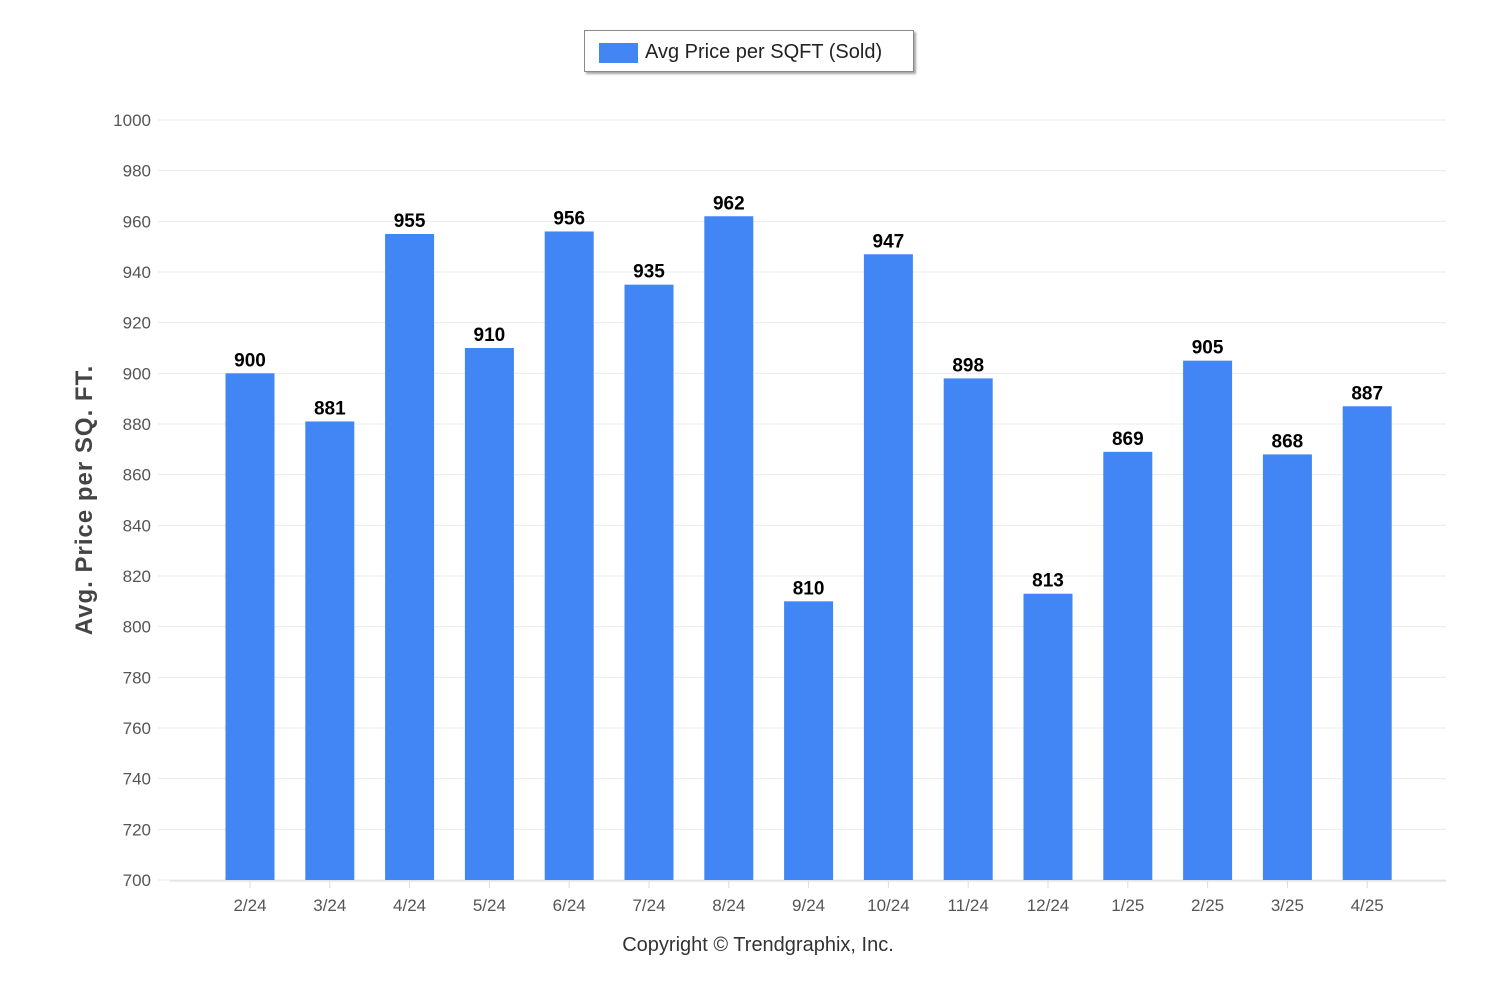 The height and width of the screenshot is (1000, 1500). I want to click on data-label: 881, so click(330, 408).